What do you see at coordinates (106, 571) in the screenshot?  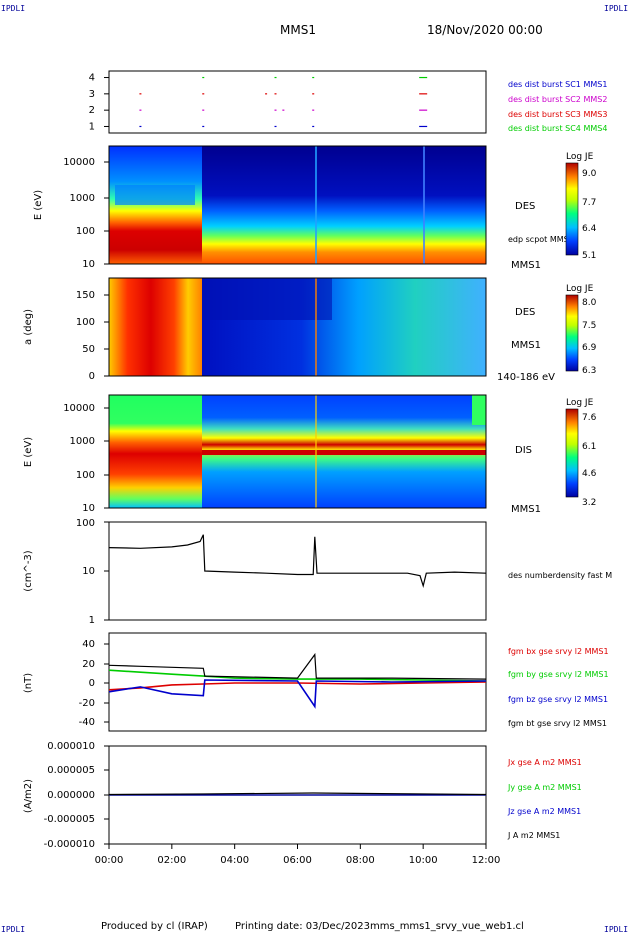 I see `density-ticks` at bounding box center [106, 571].